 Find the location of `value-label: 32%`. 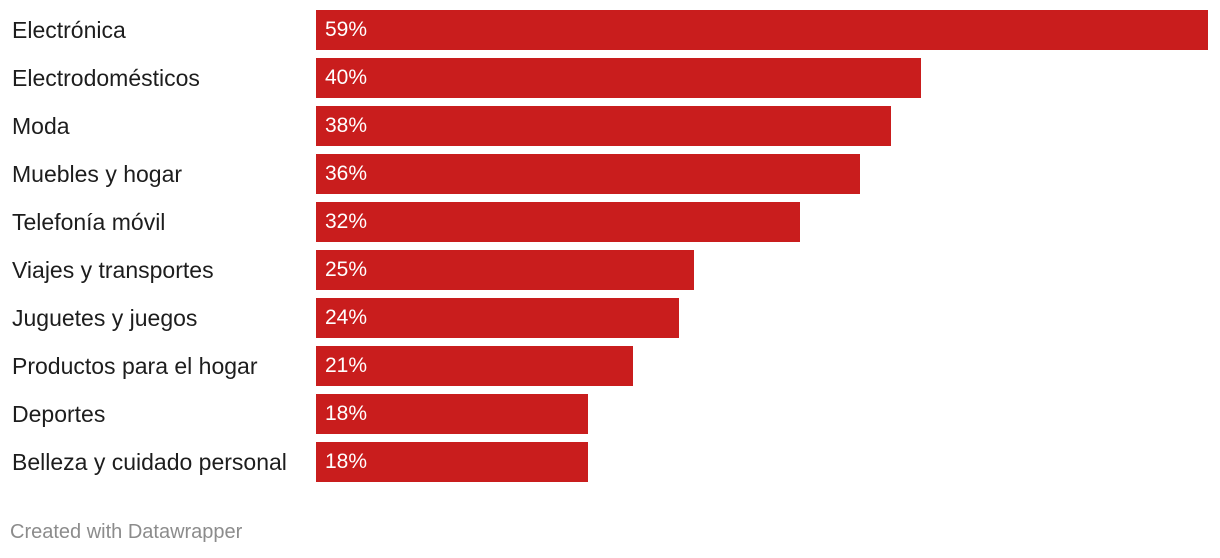

value-label: 32% is located at coordinates (346, 221).